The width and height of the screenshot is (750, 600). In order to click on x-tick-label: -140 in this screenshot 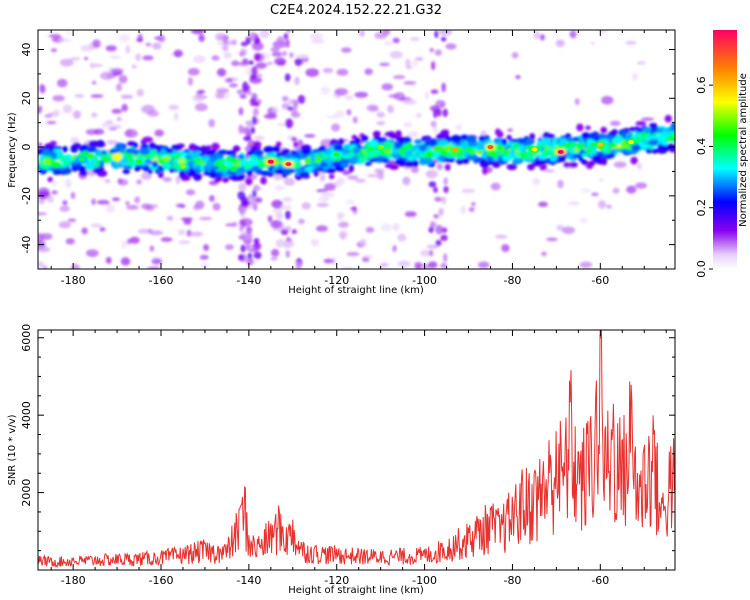, I will do `click(248, 280)`.